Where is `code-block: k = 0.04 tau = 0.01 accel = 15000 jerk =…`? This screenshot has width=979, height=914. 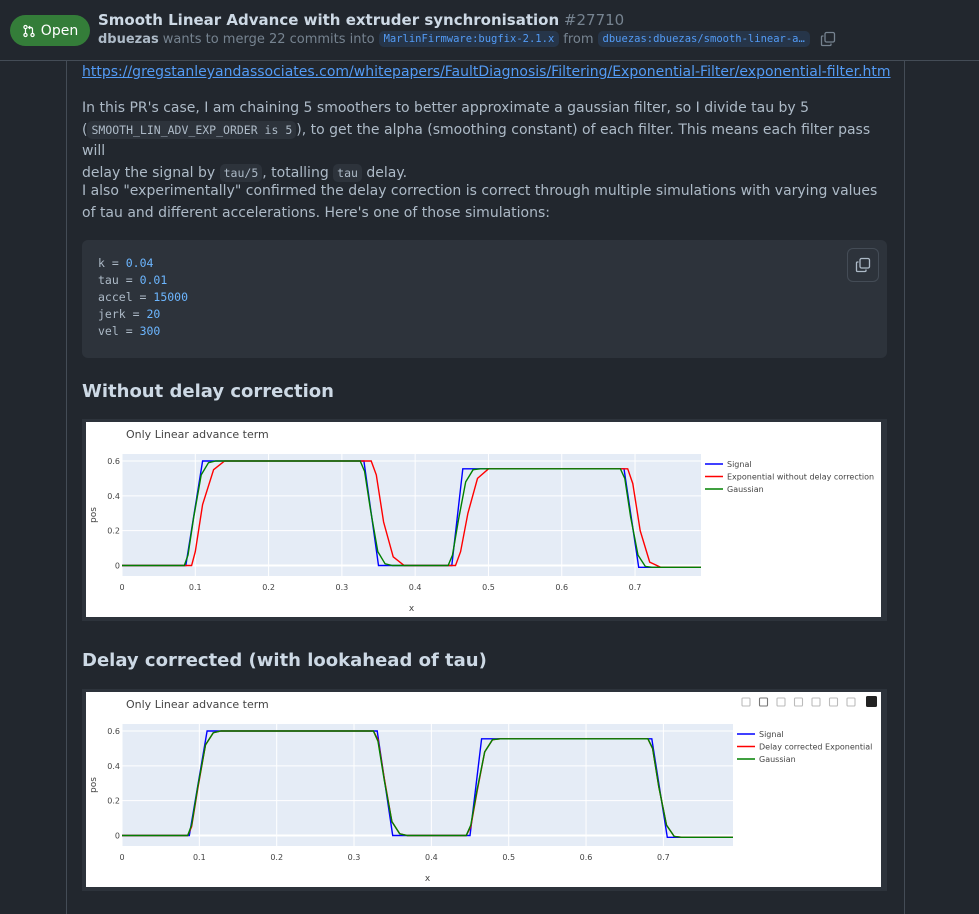 code-block: k = 0.04 tau = 0.01 accel = 15000 jerk =… is located at coordinates (484, 299).